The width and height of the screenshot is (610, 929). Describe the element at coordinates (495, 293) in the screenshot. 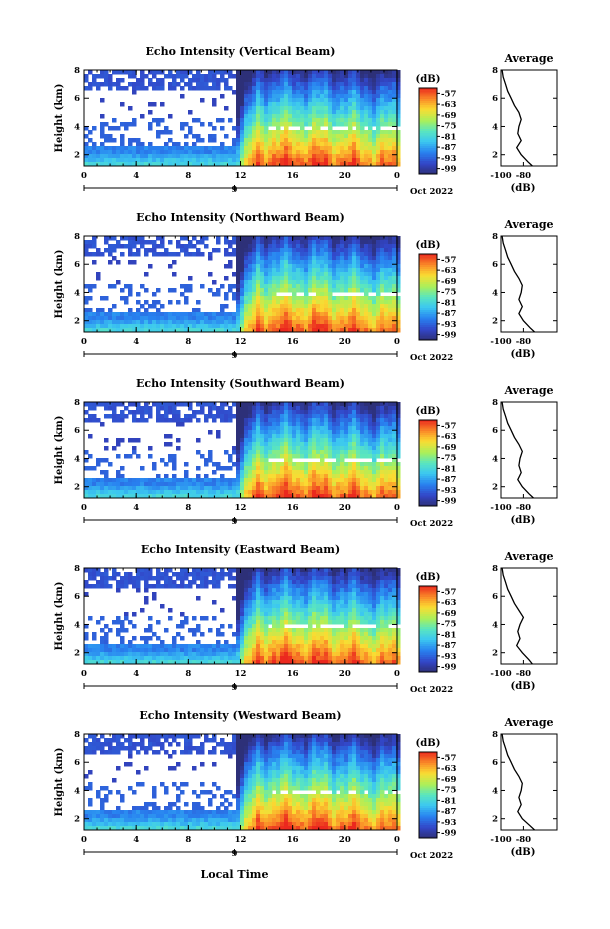

I see `average-y-tick: 4` at that location.